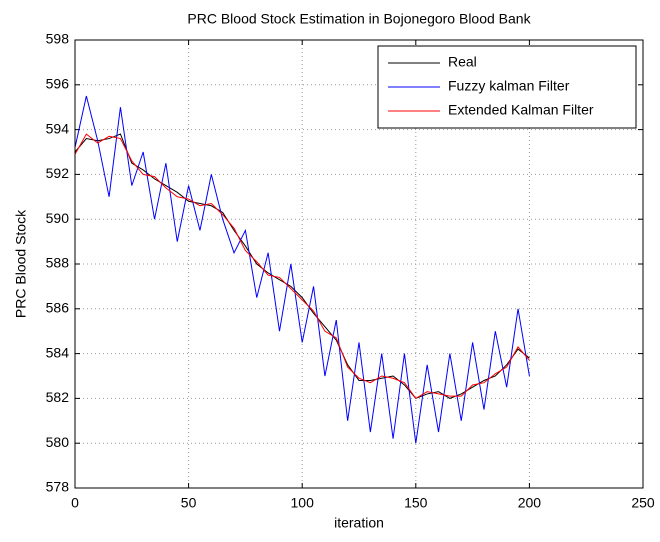 The width and height of the screenshot is (660, 542). I want to click on y-tick-label: 580, so click(58, 442).